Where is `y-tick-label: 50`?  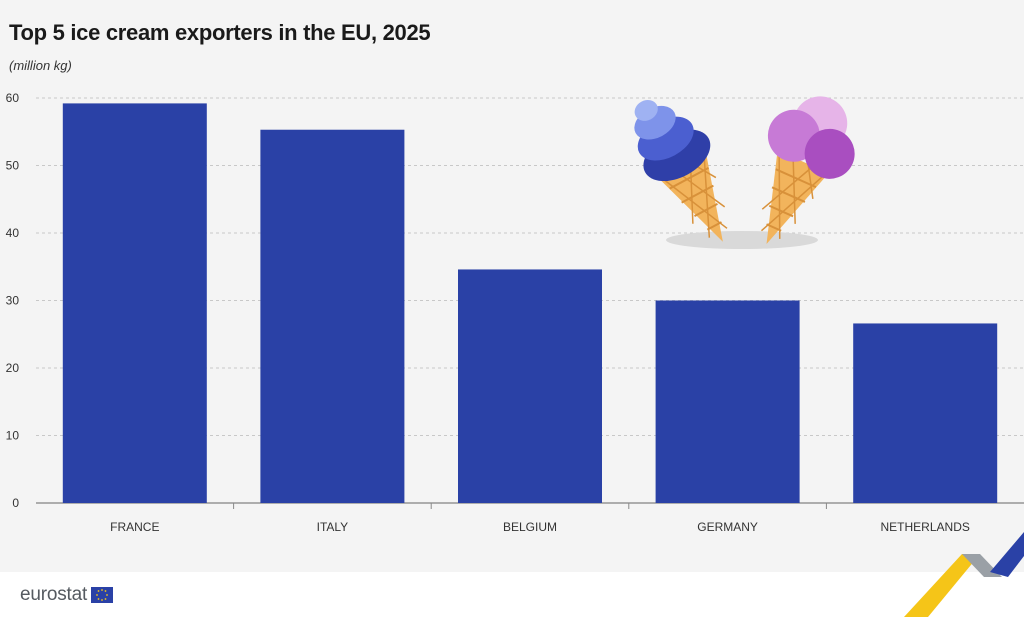 y-tick-label: 50 is located at coordinates (13, 166).